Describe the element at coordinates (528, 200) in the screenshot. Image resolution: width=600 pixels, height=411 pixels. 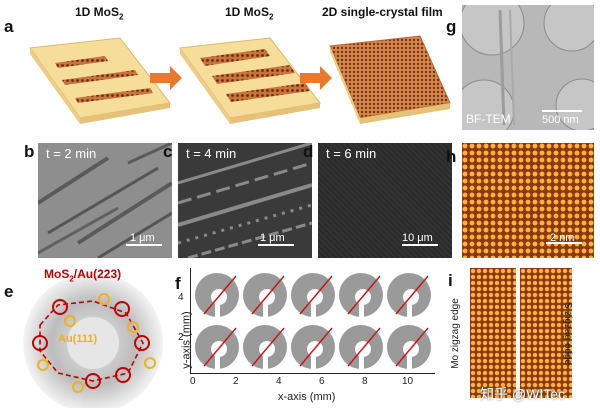
I see `panel-h-stm-image: 2 nm` at that location.